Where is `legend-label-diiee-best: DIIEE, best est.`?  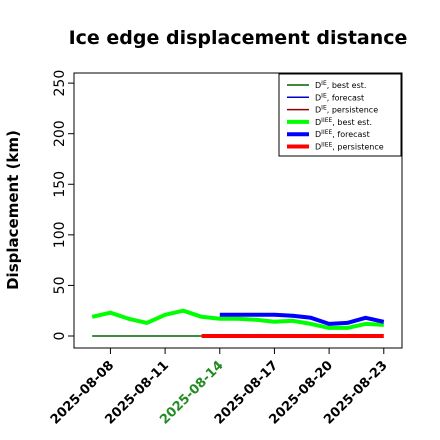
legend-label-diiee-best: DIIEE, best est. is located at coordinates (343, 122).